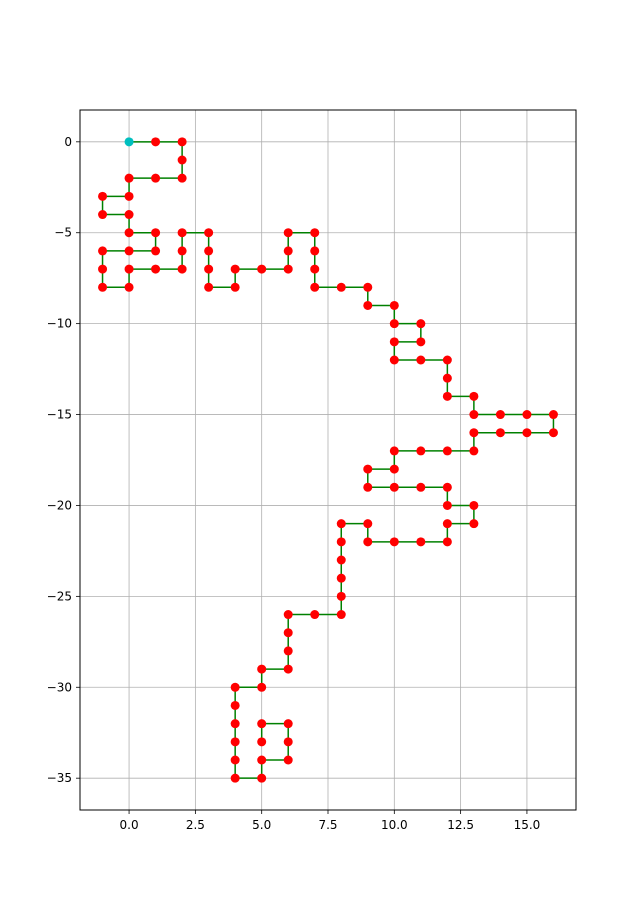 This screenshot has width=640, height=911. Describe the element at coordinates (129, 142) in the screenshot. I see `start-point` at that location.